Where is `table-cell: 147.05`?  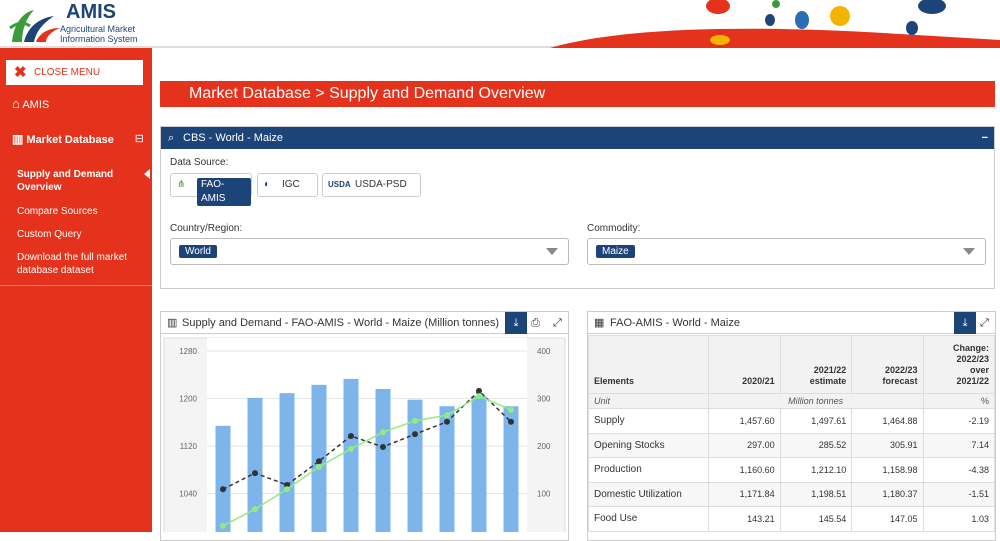 table-cell: 147.05 is located at coordinates (887, 519).